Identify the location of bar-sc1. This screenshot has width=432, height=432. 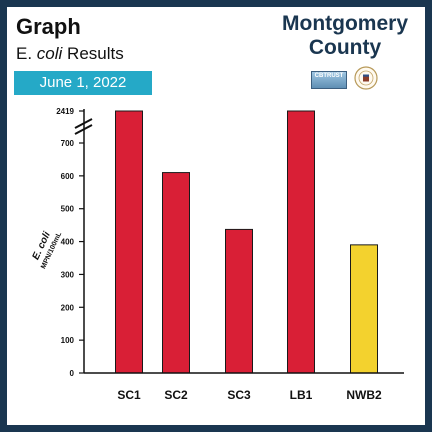
(129, 242).